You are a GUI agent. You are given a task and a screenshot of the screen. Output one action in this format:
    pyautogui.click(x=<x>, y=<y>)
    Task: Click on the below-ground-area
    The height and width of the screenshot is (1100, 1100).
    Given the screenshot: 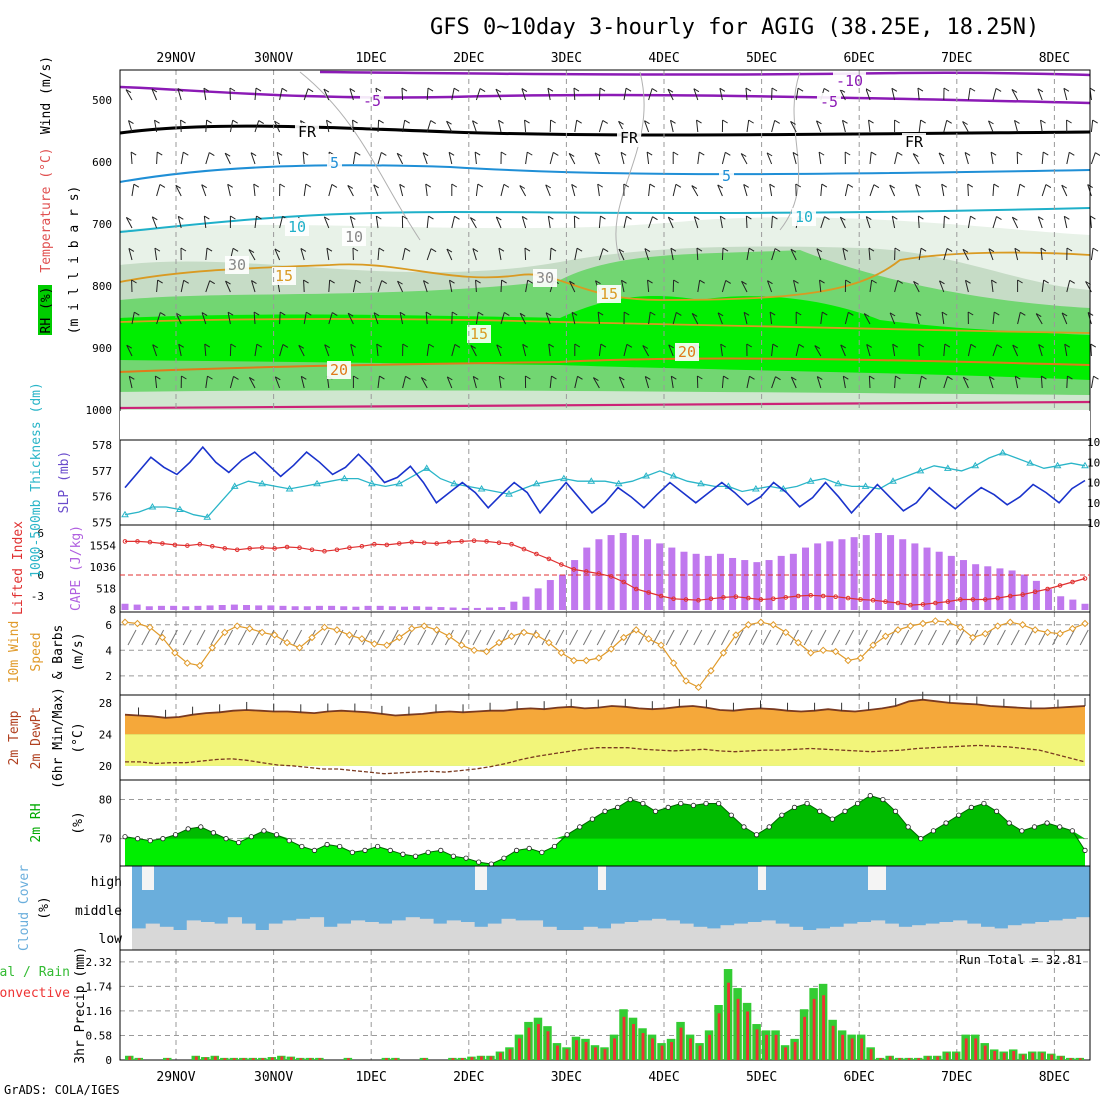 What is the action you would take?
    pyautogui.click(x=605, y=425)
    